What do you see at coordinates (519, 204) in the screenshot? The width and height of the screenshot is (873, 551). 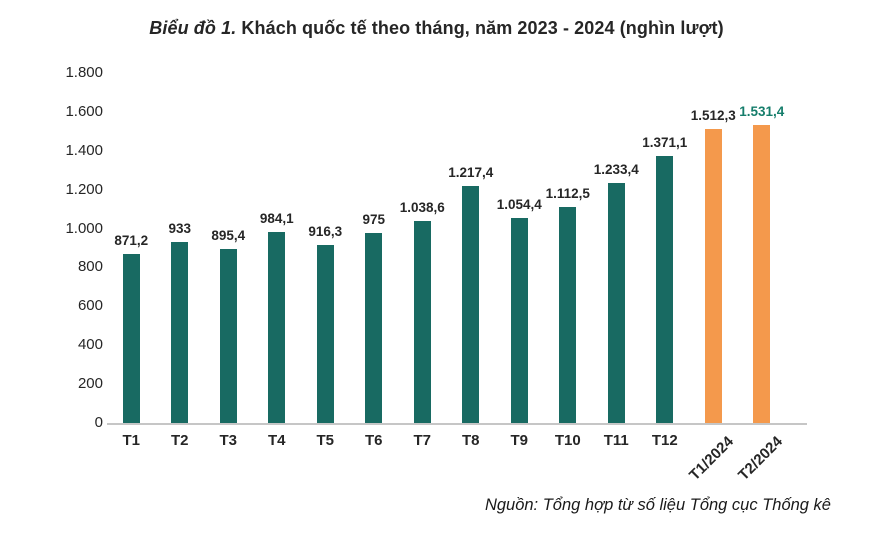 I see `bar-value-label: 1.054,4` at bounding box center [519, 204].